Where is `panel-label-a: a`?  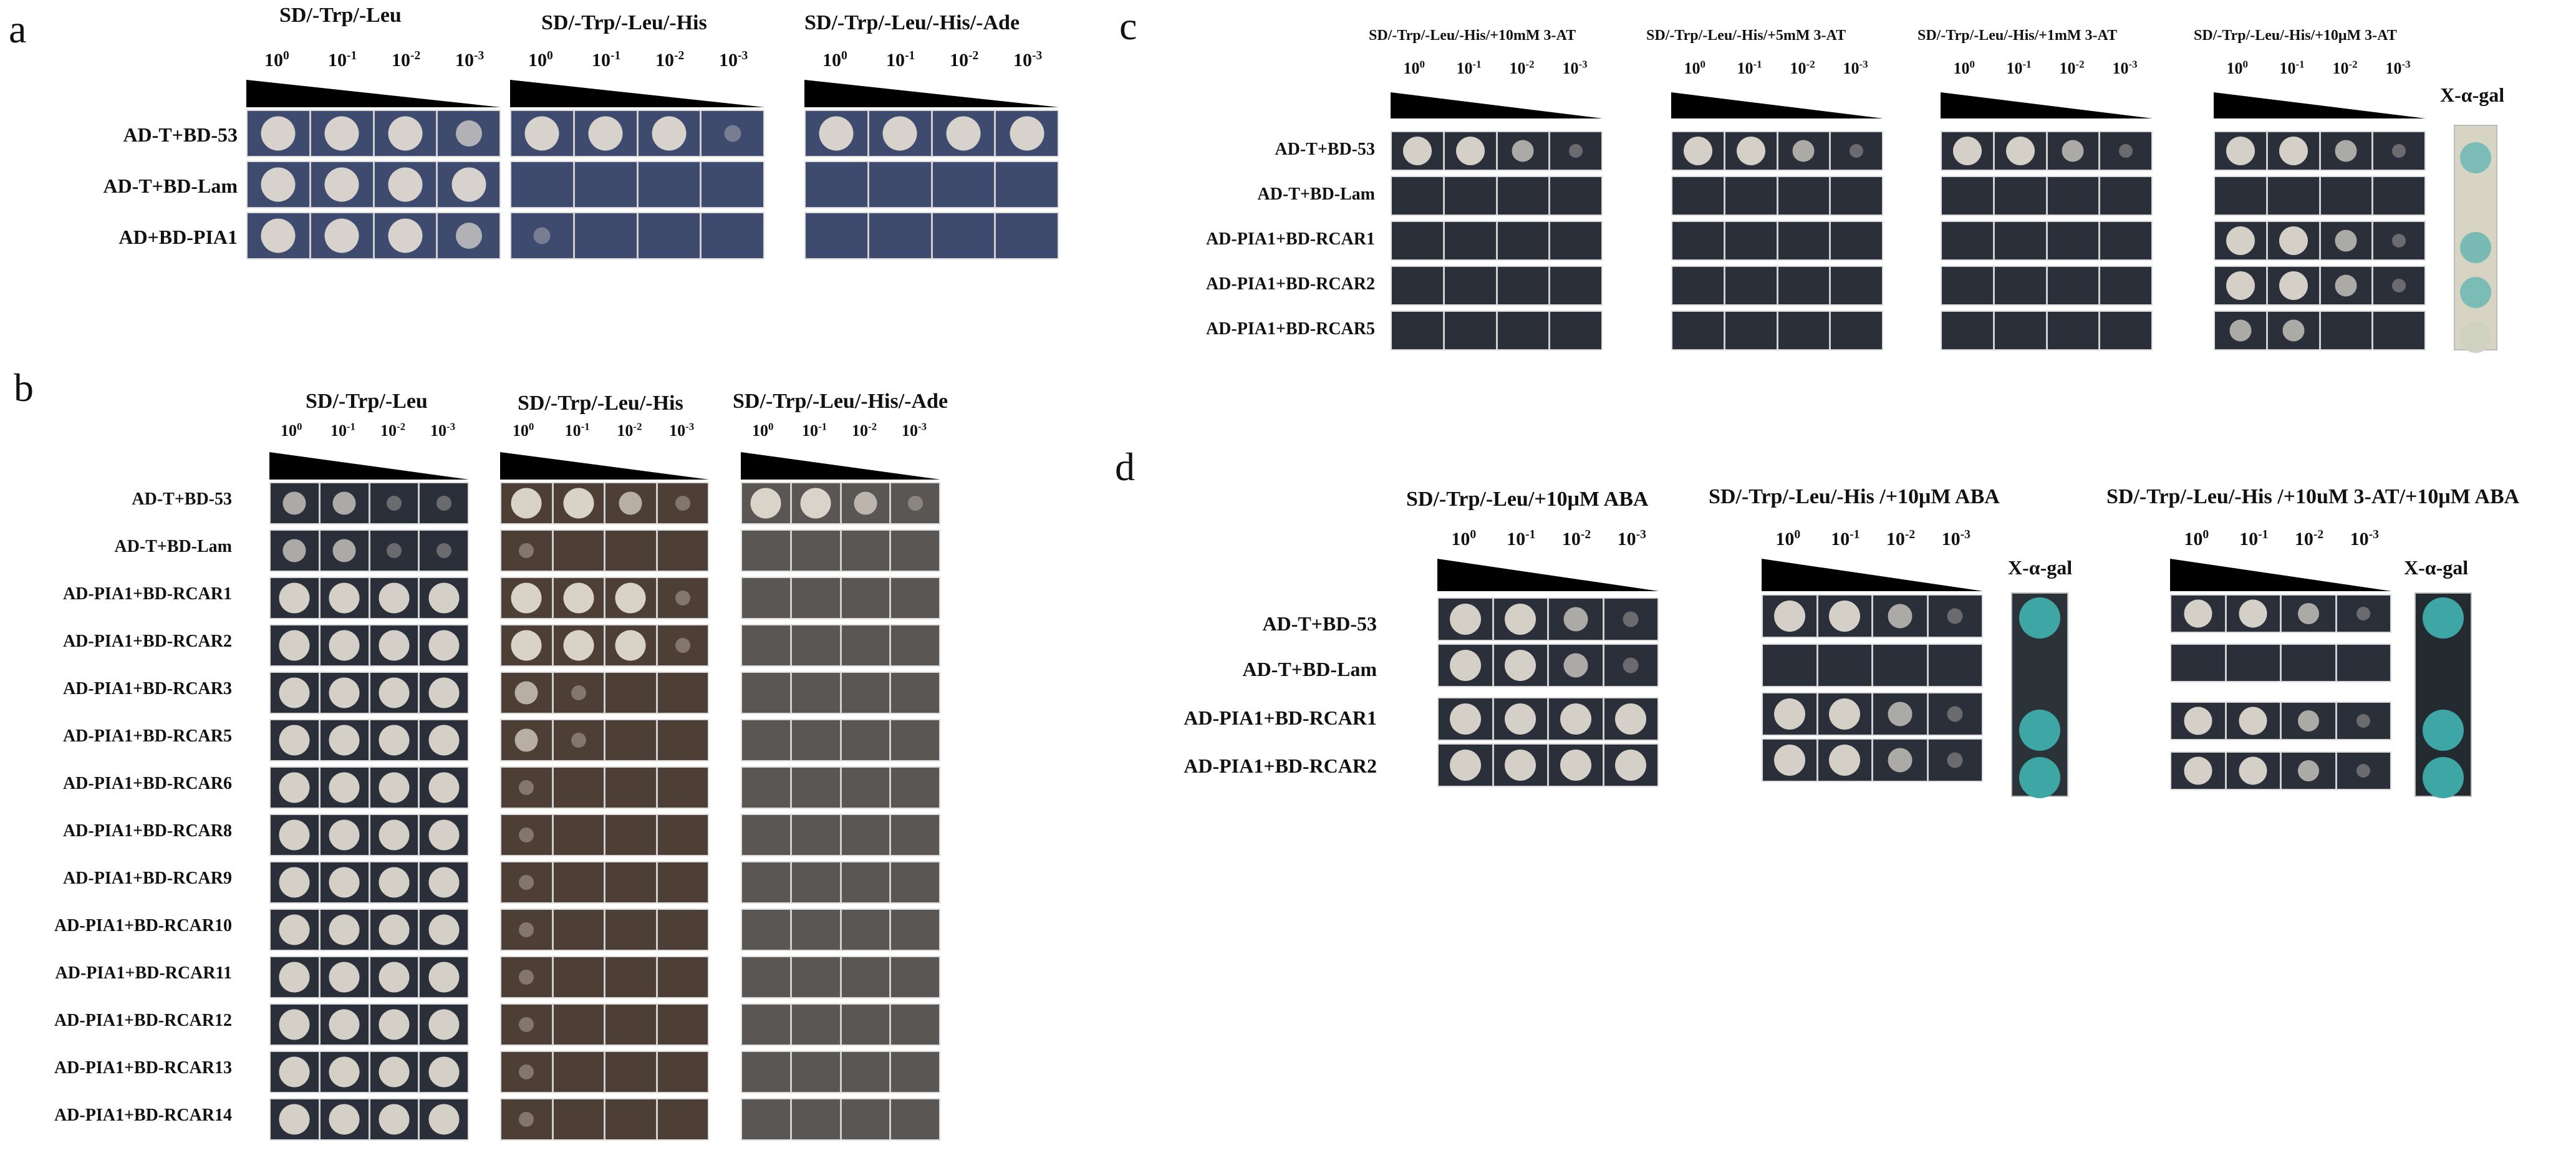 panel-label-a: a is located at coordinates (18, 29).